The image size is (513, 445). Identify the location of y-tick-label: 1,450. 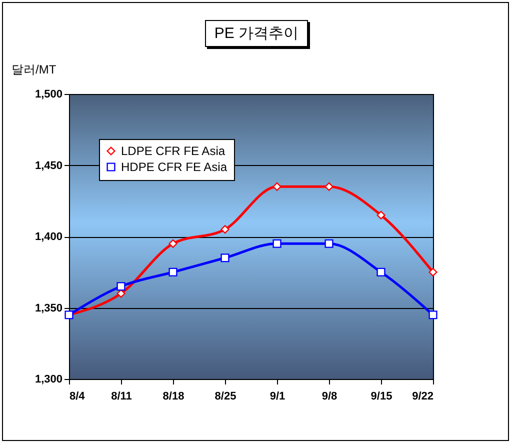
(48, 166).